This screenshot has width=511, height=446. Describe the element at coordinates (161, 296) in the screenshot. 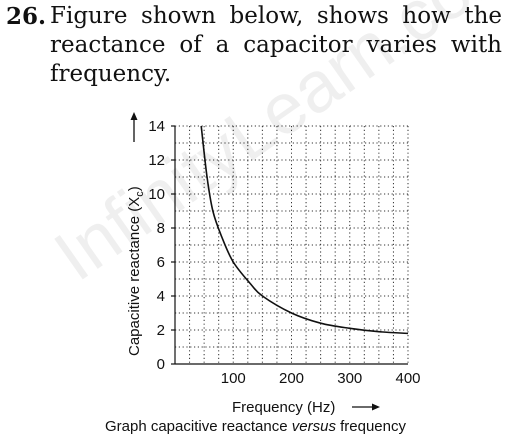

I see `y-tick-label: 4` at that location.